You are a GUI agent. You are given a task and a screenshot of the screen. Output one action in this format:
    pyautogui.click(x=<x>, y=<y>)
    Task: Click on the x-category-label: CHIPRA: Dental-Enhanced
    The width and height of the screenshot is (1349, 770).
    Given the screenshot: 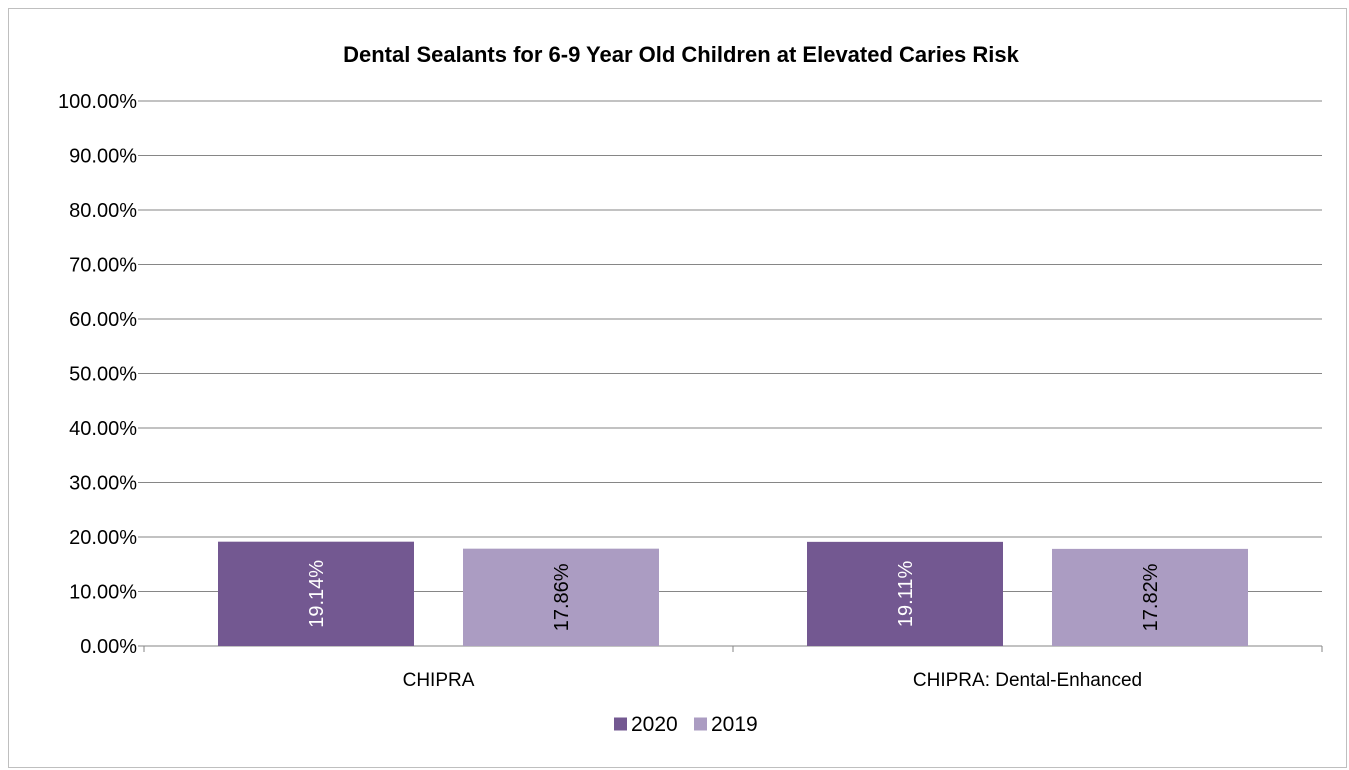 What is the action you would take?
    pyautogui.click(x=1027, y=680)
    